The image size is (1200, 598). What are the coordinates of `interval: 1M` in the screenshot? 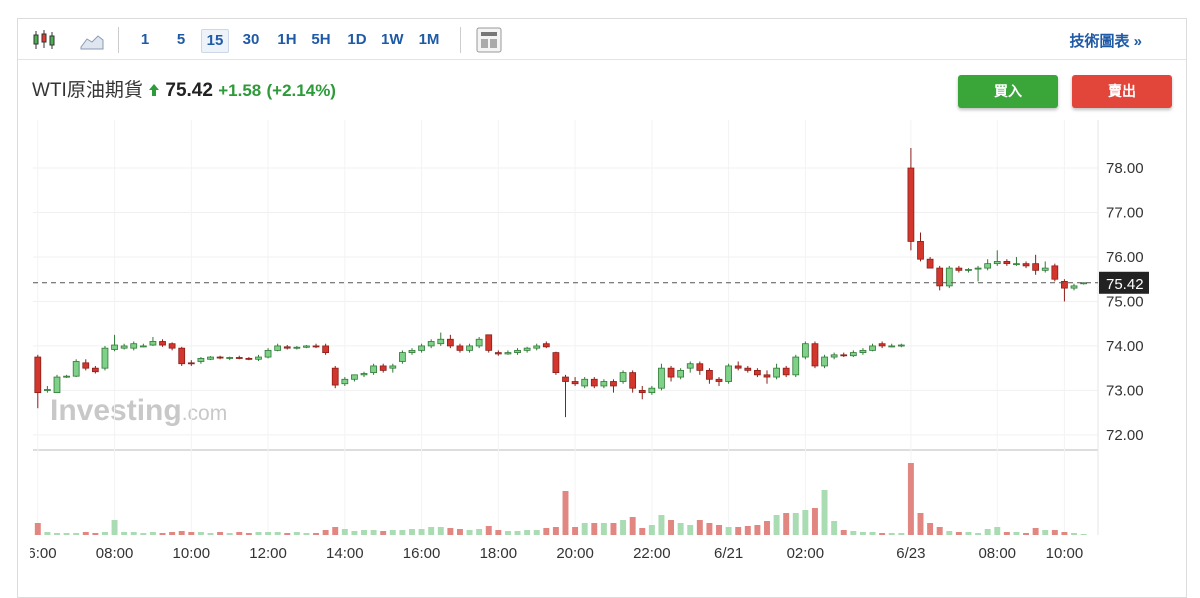 It's located at (429, 39).